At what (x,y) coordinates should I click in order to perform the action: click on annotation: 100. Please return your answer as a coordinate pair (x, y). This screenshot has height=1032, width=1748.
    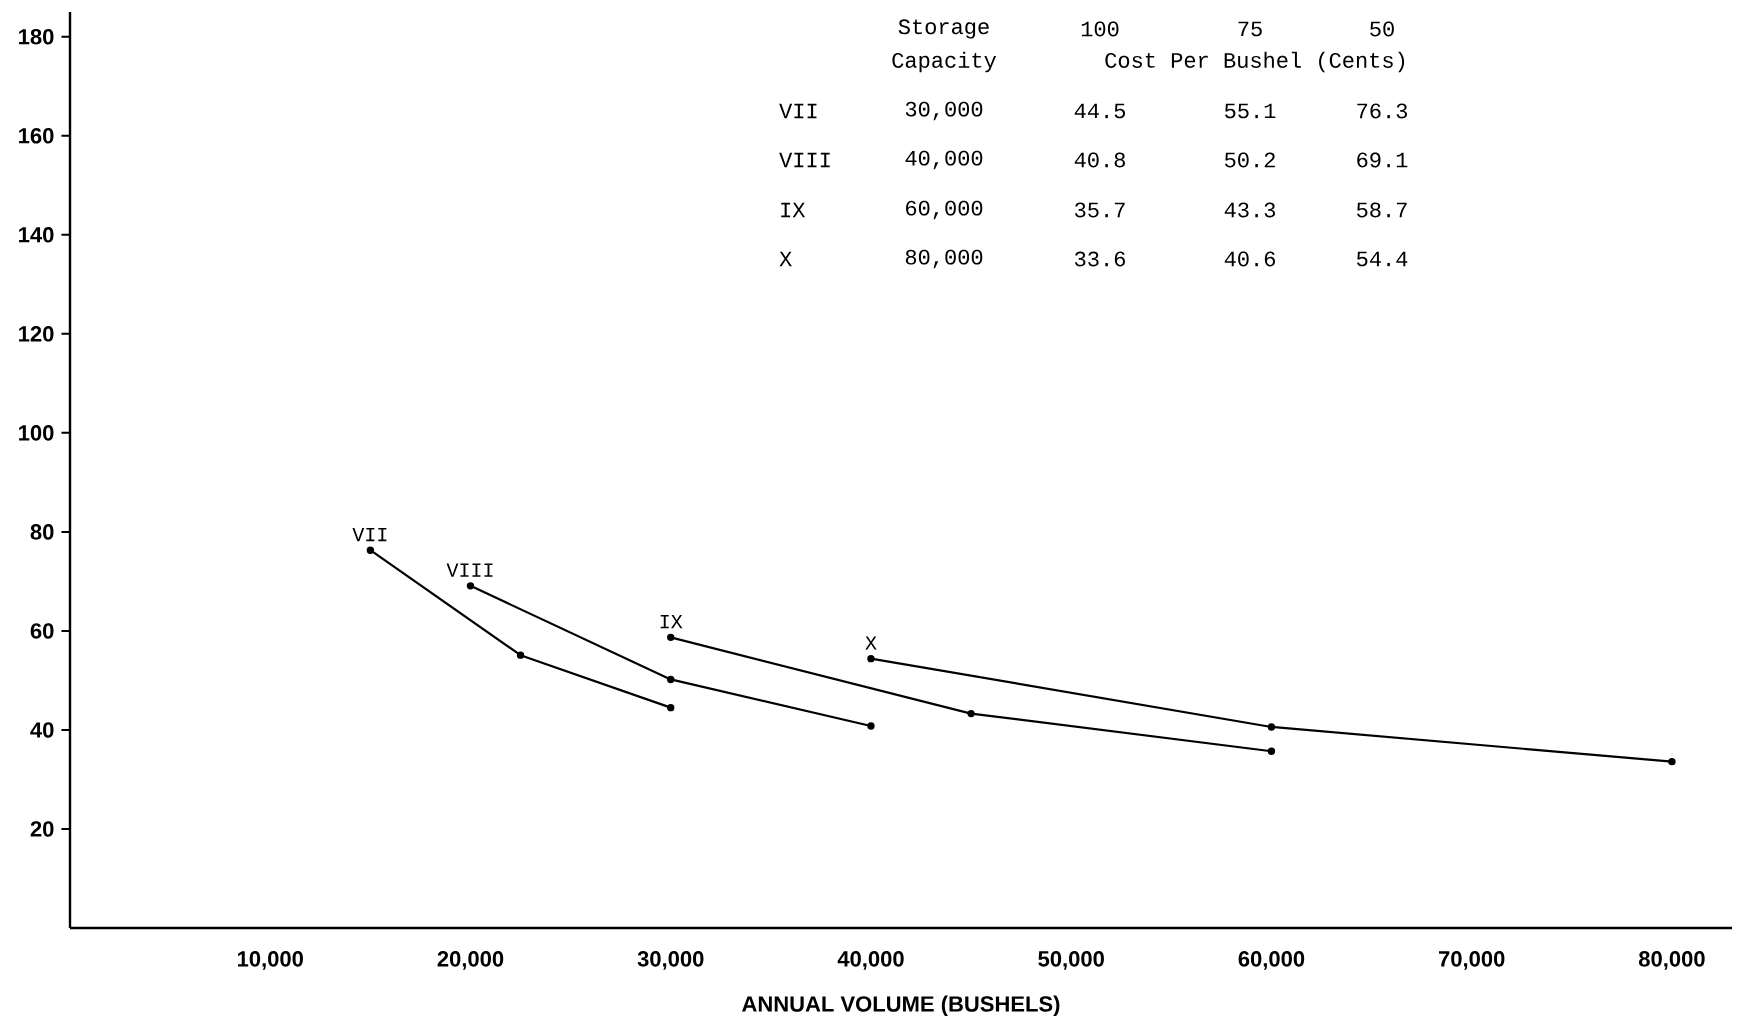
    Looking at the image, I should click on (1100, 29).